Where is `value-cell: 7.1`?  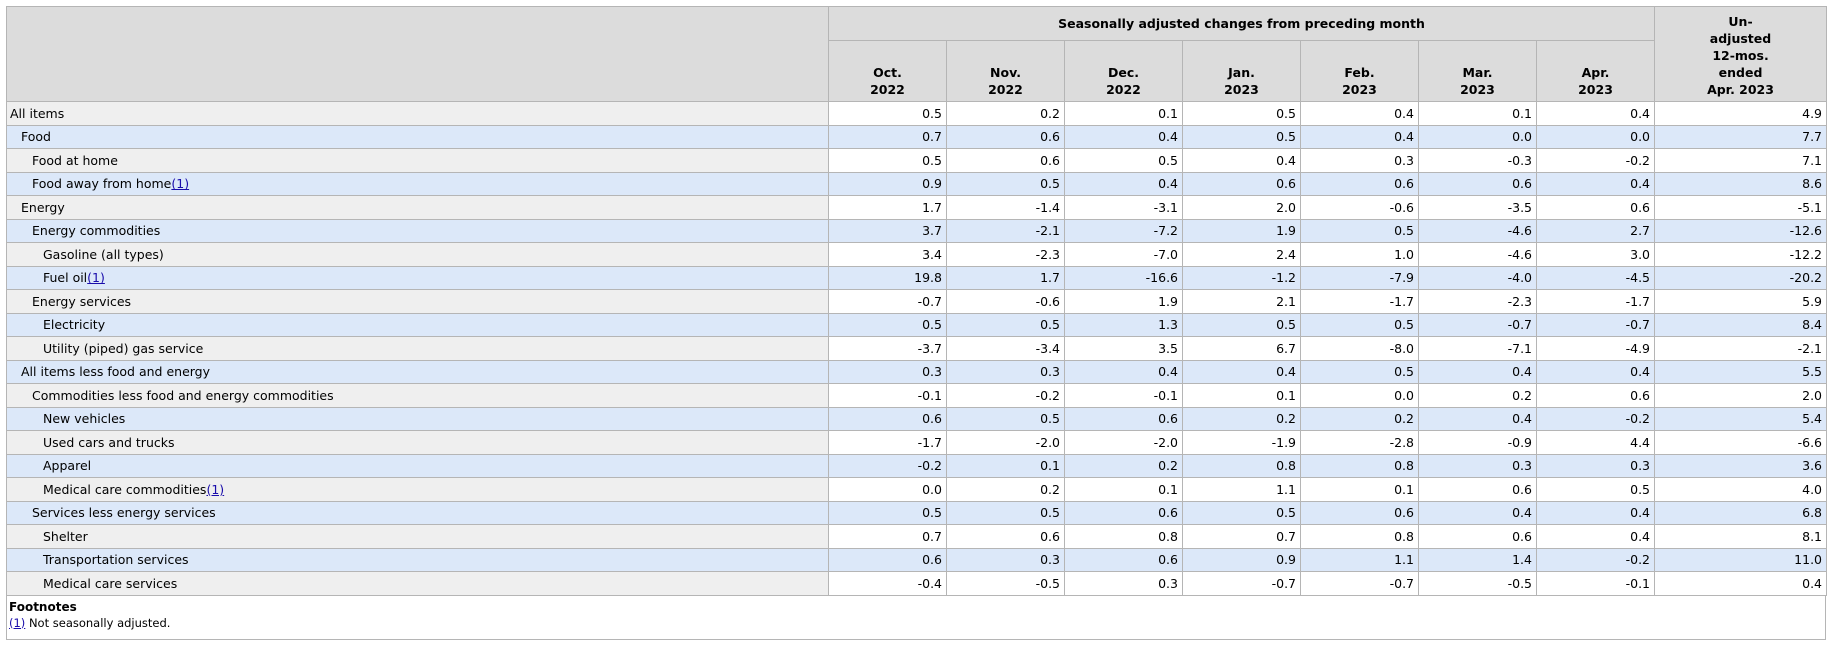 value-cell: 7.1 is located at coordinates (1741, 160).